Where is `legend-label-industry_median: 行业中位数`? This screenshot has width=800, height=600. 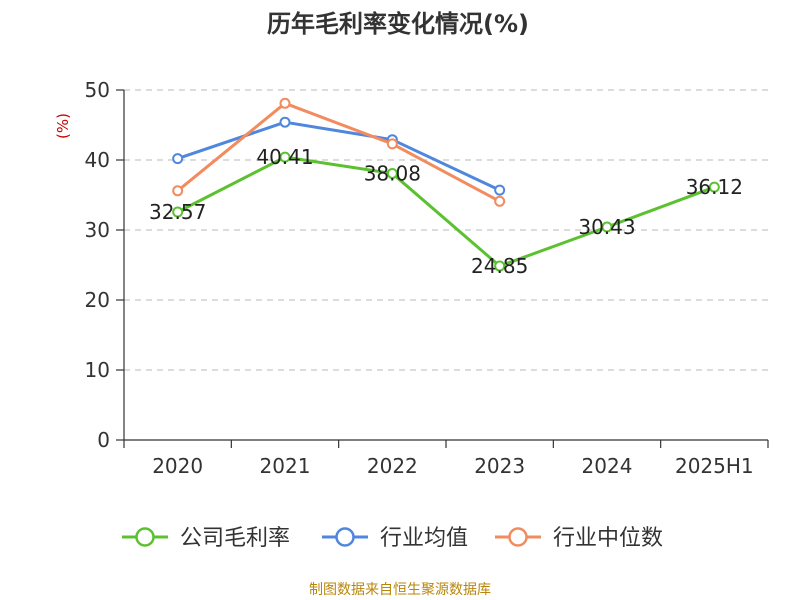 legend-label-industry_median: 行业中位数 is located at coordinates (608, 538).